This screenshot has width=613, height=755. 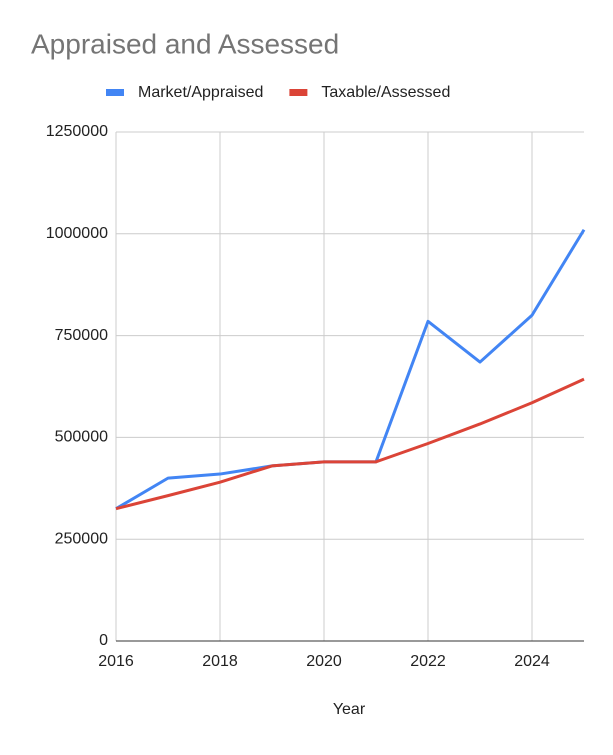 What do you see at coordinates (81, 335) in the screenshot?
I see `y-tick-label: 750000` at bounding box center [81, 335].